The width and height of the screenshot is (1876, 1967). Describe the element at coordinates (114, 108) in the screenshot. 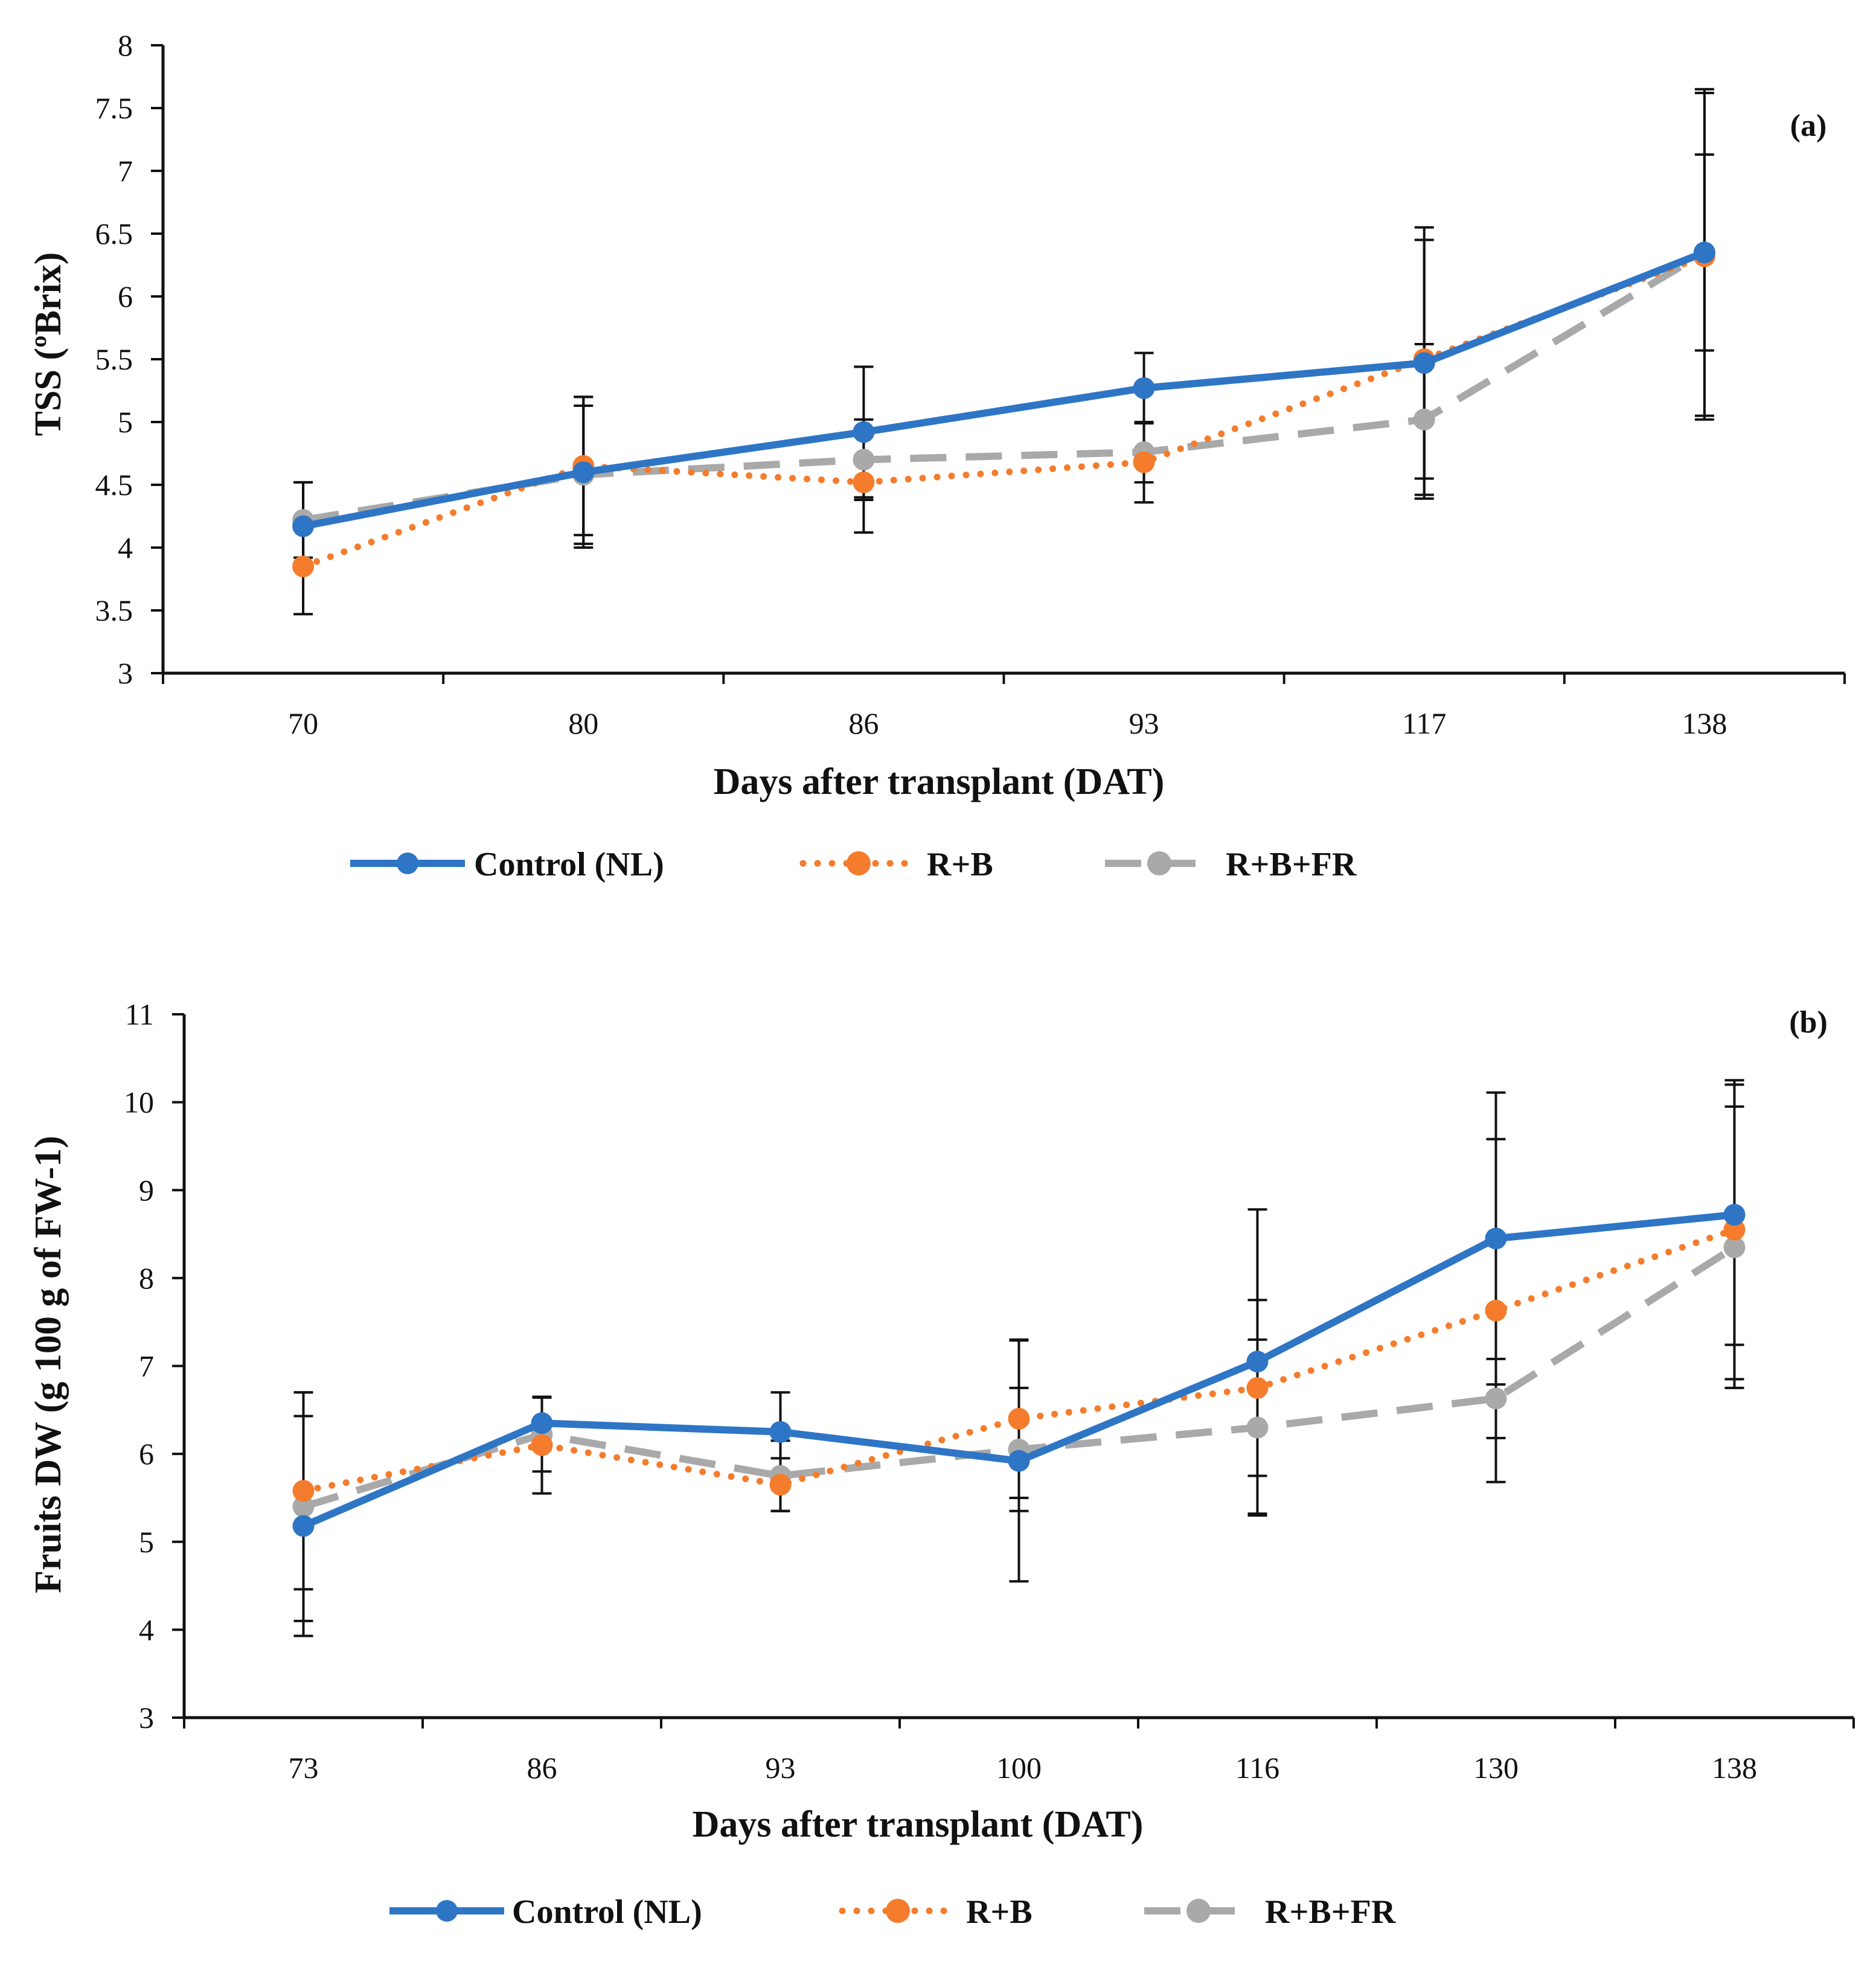

I see `y-tick-label-a: 7.5` at that location.